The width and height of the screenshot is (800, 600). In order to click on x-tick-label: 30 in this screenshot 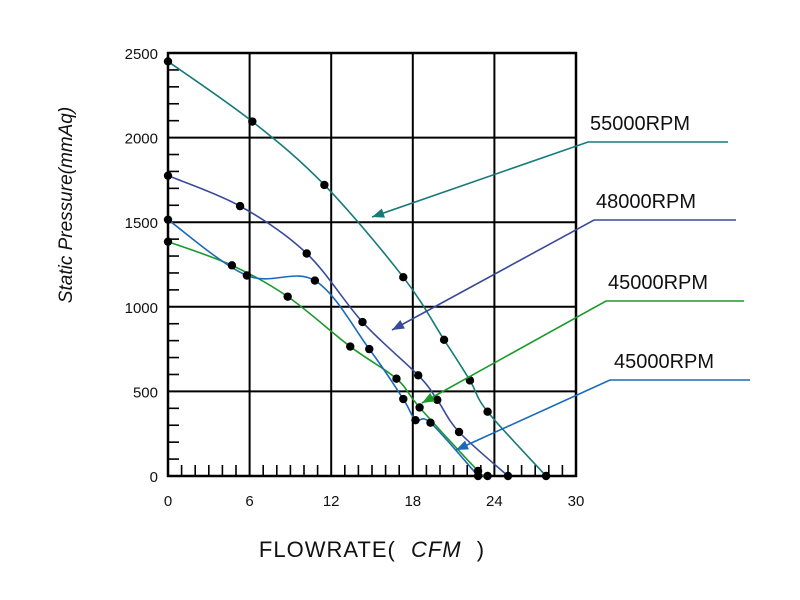, I will do `click(576, 501)`.